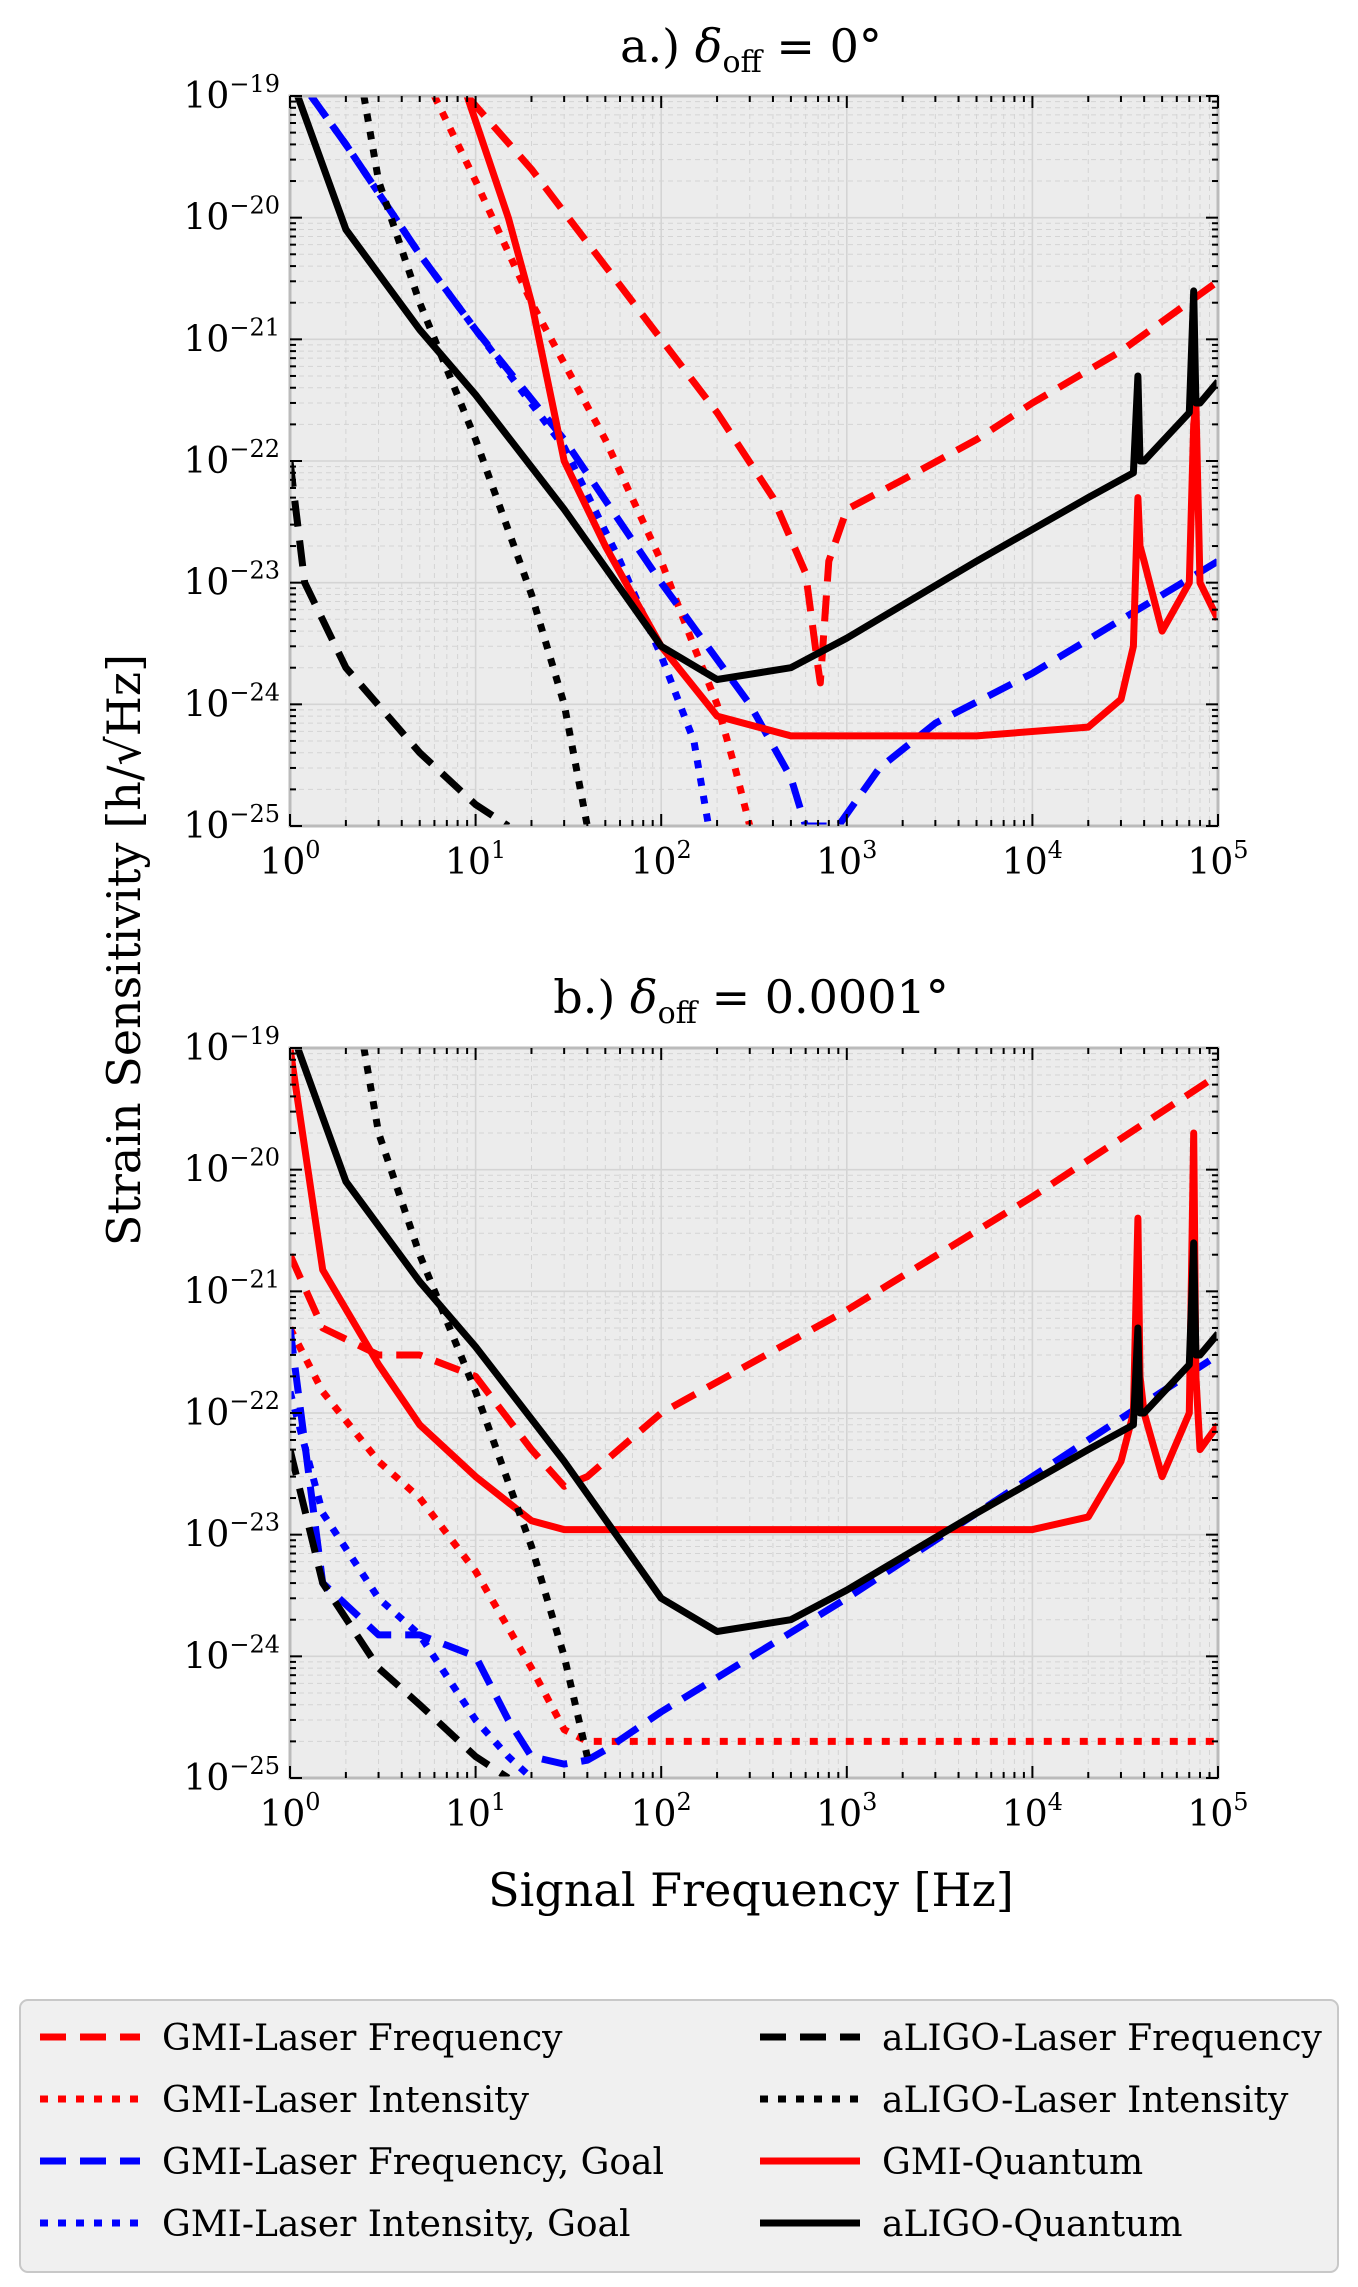 The width and height of the screenshot is (1358, 2287). I want to click on series-line-gmi-laser-intensity-goal, so click(412, 1584).